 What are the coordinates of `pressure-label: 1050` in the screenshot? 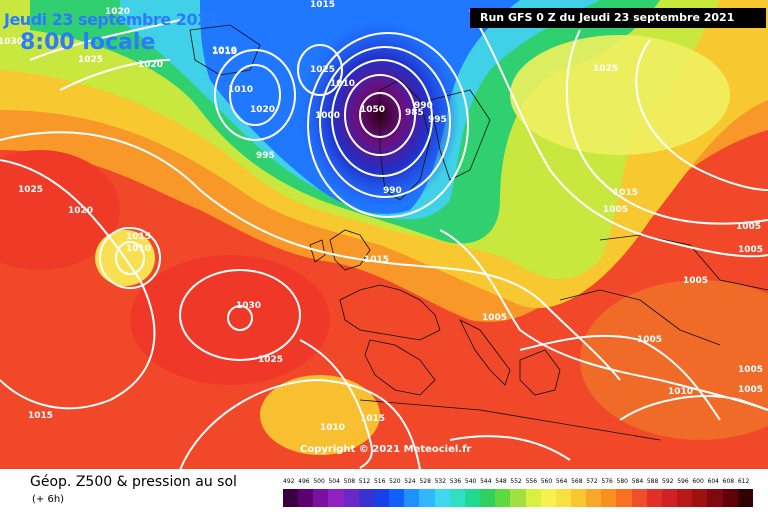 It's located at (372, 110).